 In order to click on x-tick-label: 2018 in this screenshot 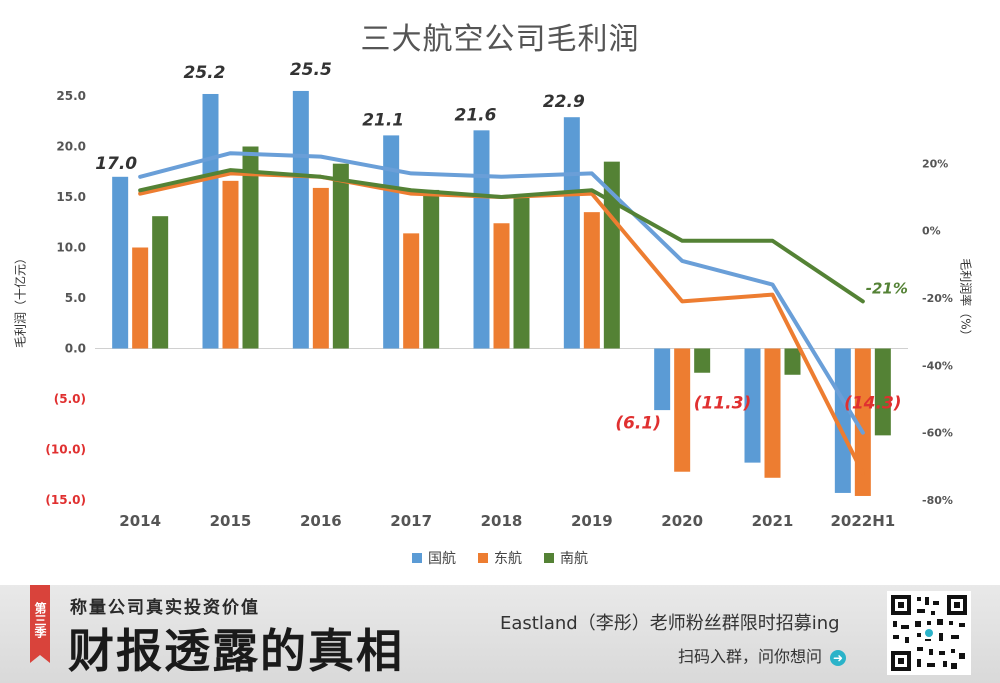, I will do `click(502, 521)`.